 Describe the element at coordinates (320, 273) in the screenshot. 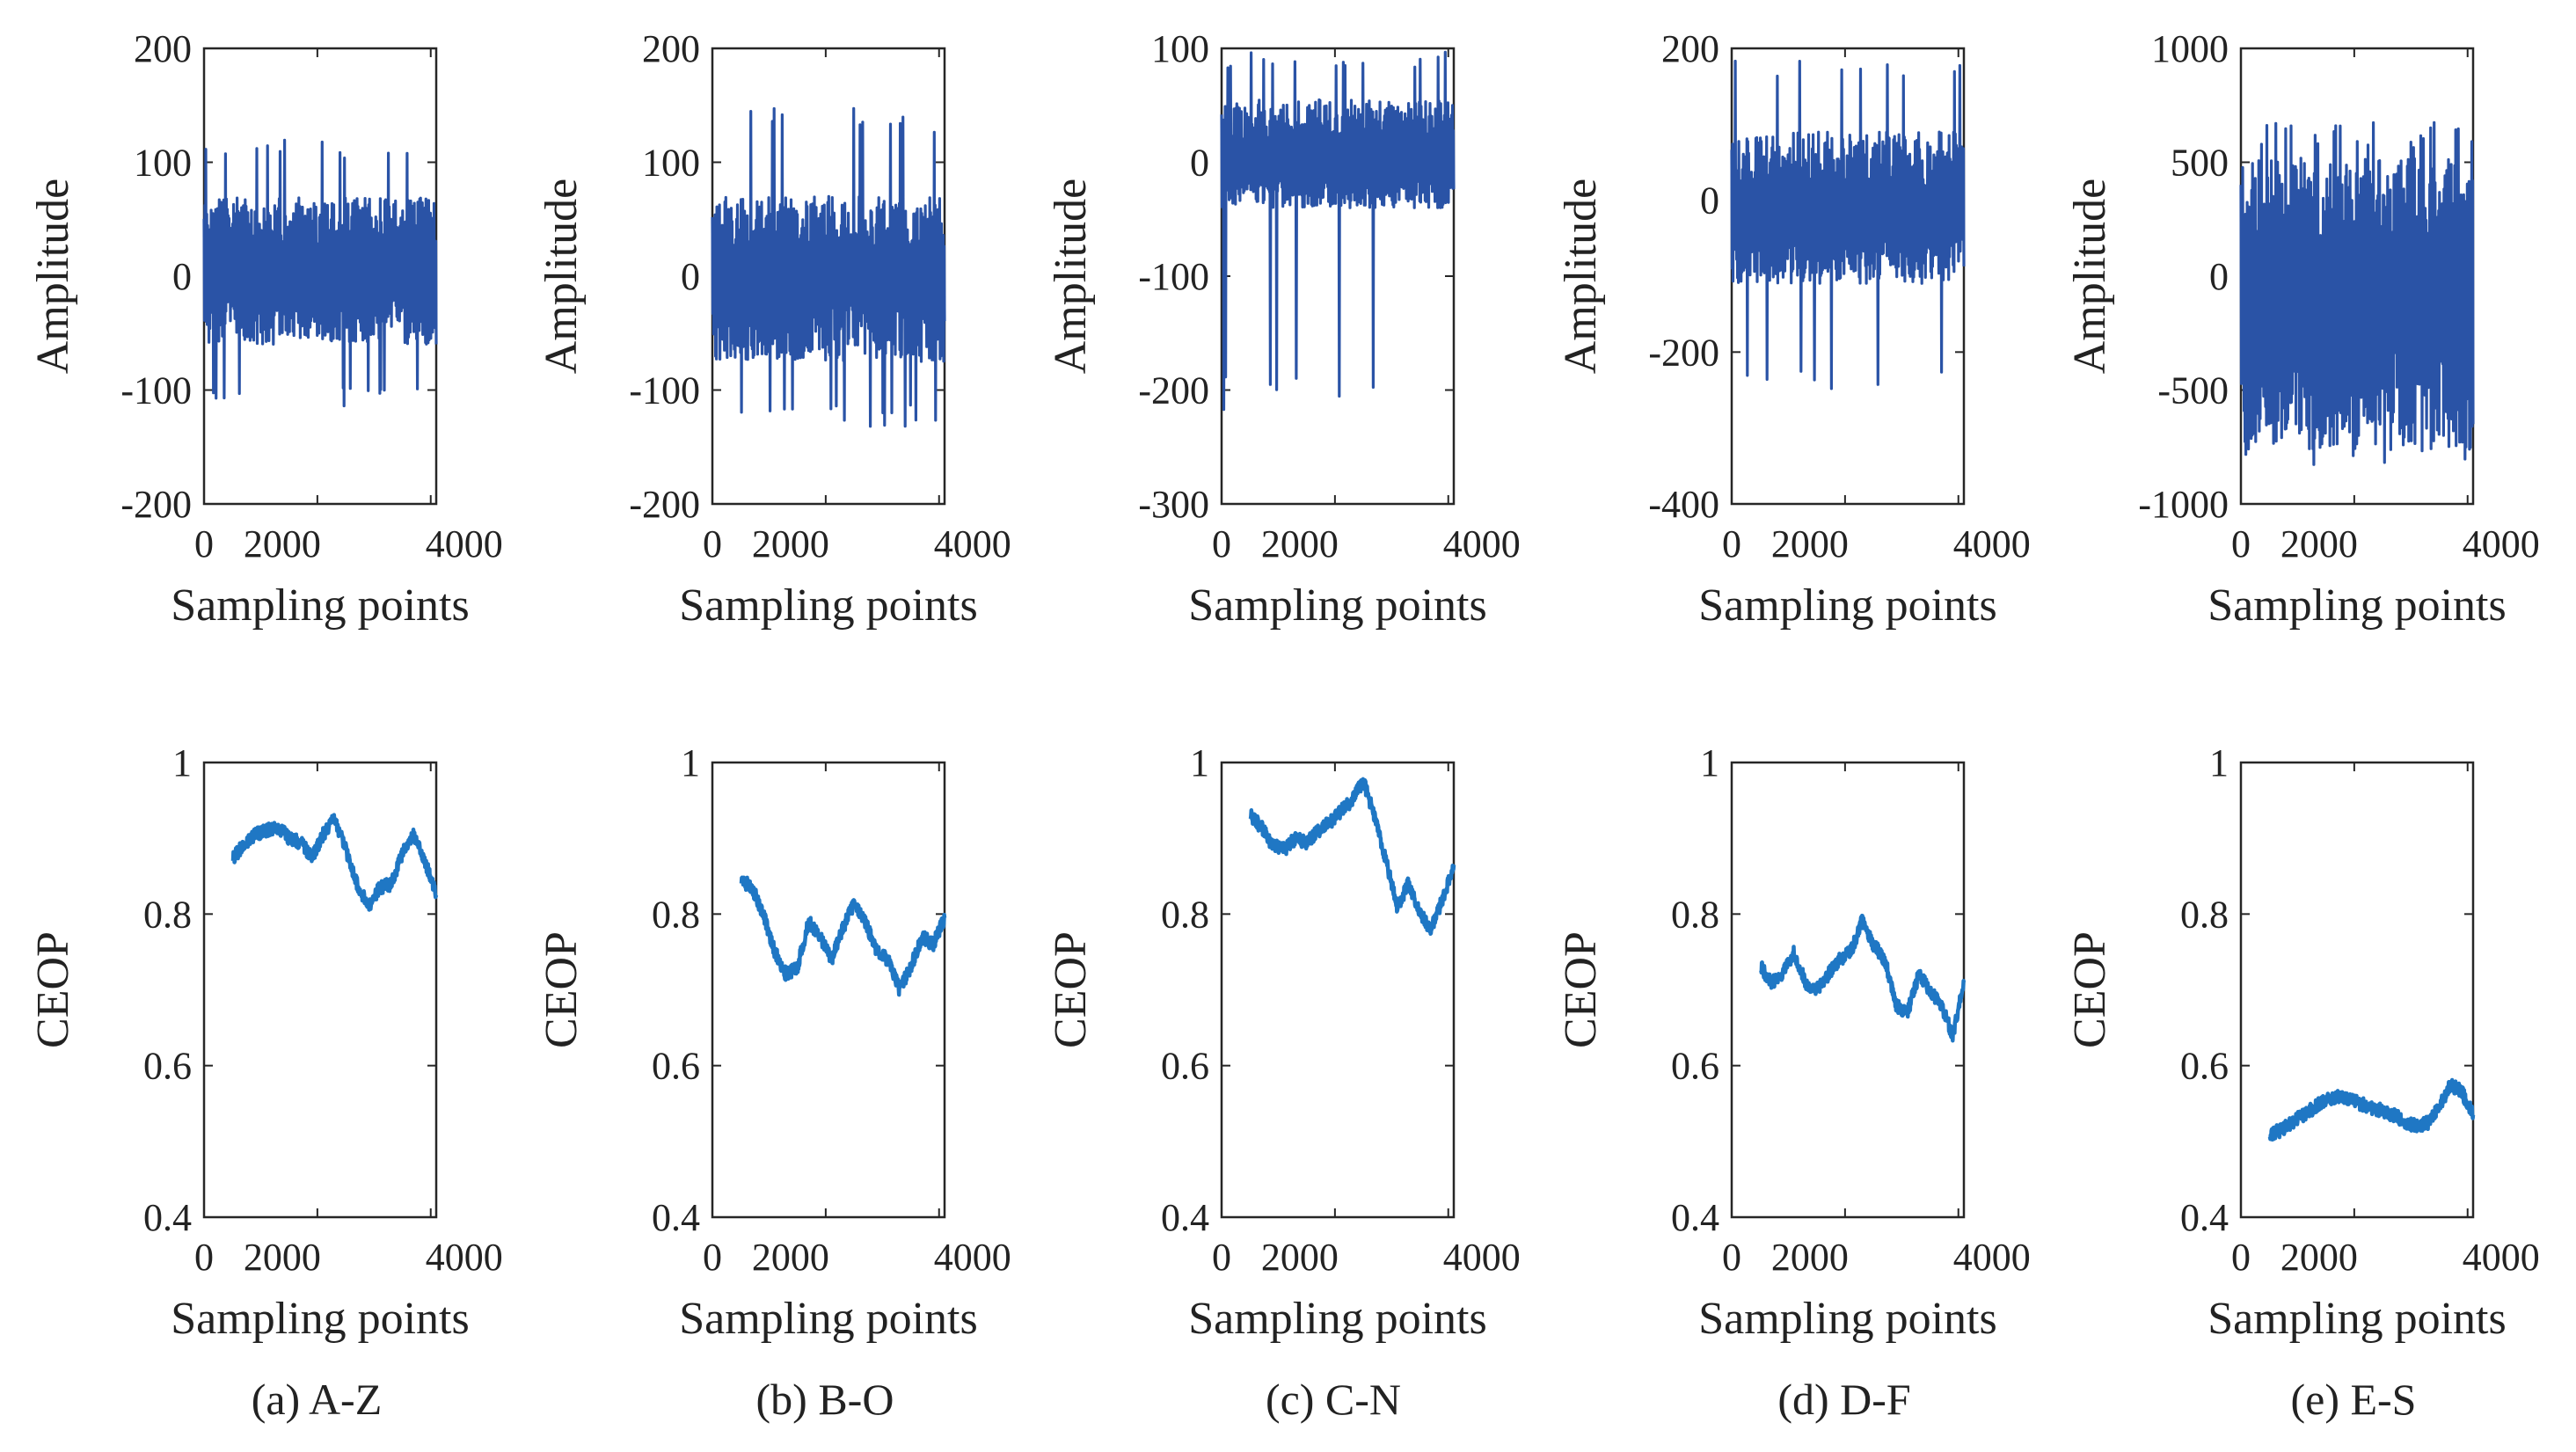

I see `series-line-a-z-signal` at that location.